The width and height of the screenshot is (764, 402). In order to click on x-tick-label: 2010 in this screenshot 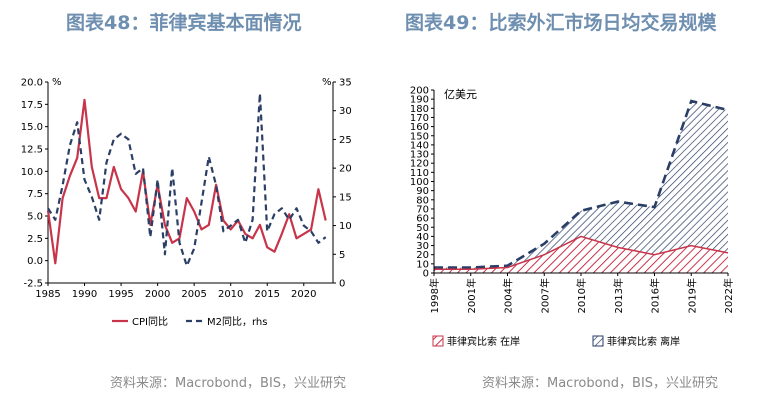, I will do `click(230, 294)`.